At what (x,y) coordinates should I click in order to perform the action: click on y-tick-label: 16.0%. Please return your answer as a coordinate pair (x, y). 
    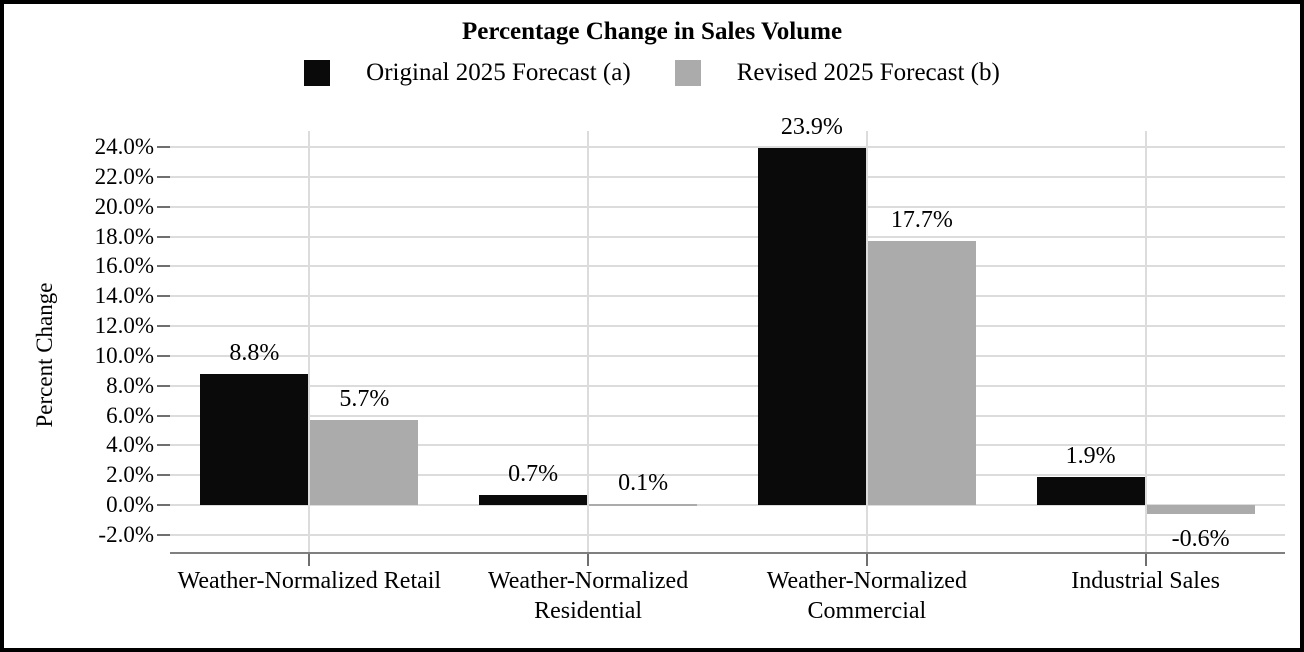
    Looking at the image, I should click on (124, 266).